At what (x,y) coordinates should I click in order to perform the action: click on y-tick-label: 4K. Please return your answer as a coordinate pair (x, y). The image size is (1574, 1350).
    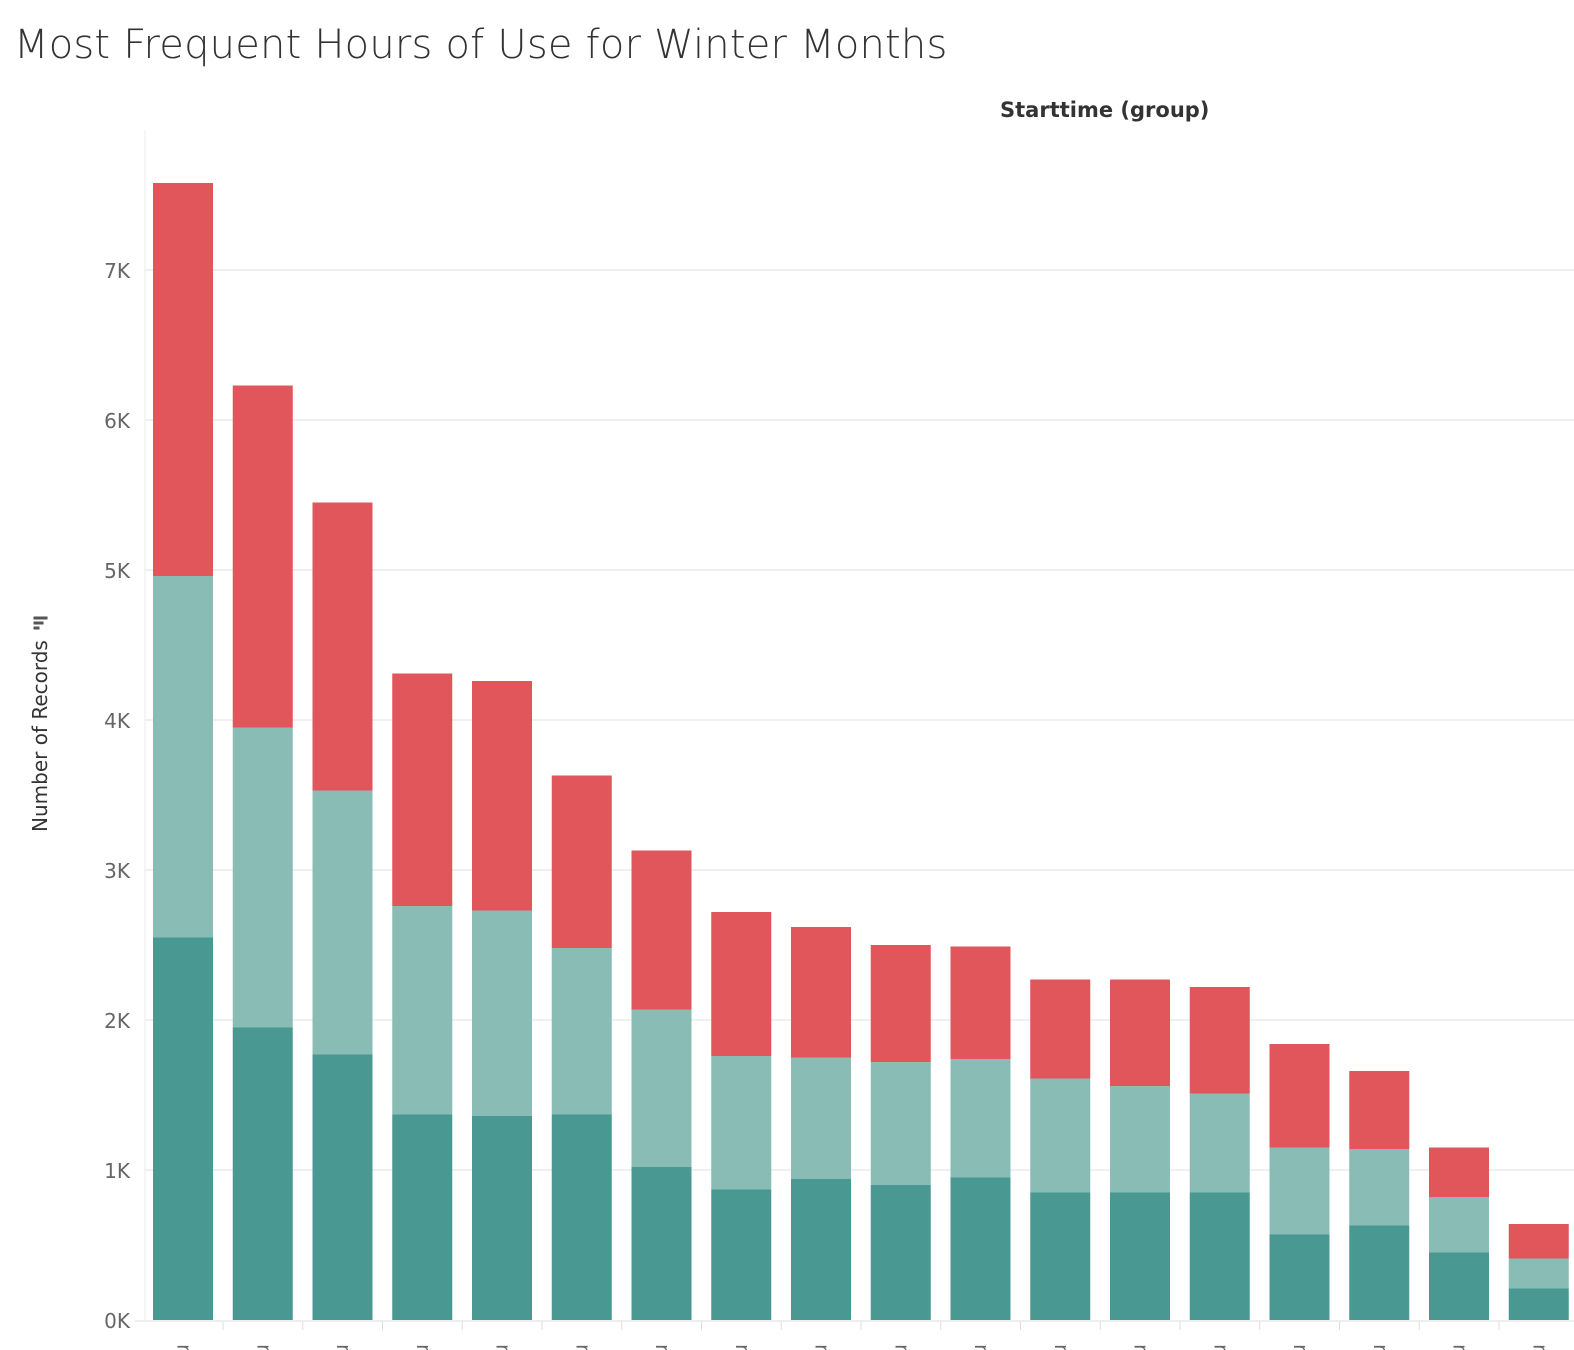
    Looking at the image, I should click on (117, 721).